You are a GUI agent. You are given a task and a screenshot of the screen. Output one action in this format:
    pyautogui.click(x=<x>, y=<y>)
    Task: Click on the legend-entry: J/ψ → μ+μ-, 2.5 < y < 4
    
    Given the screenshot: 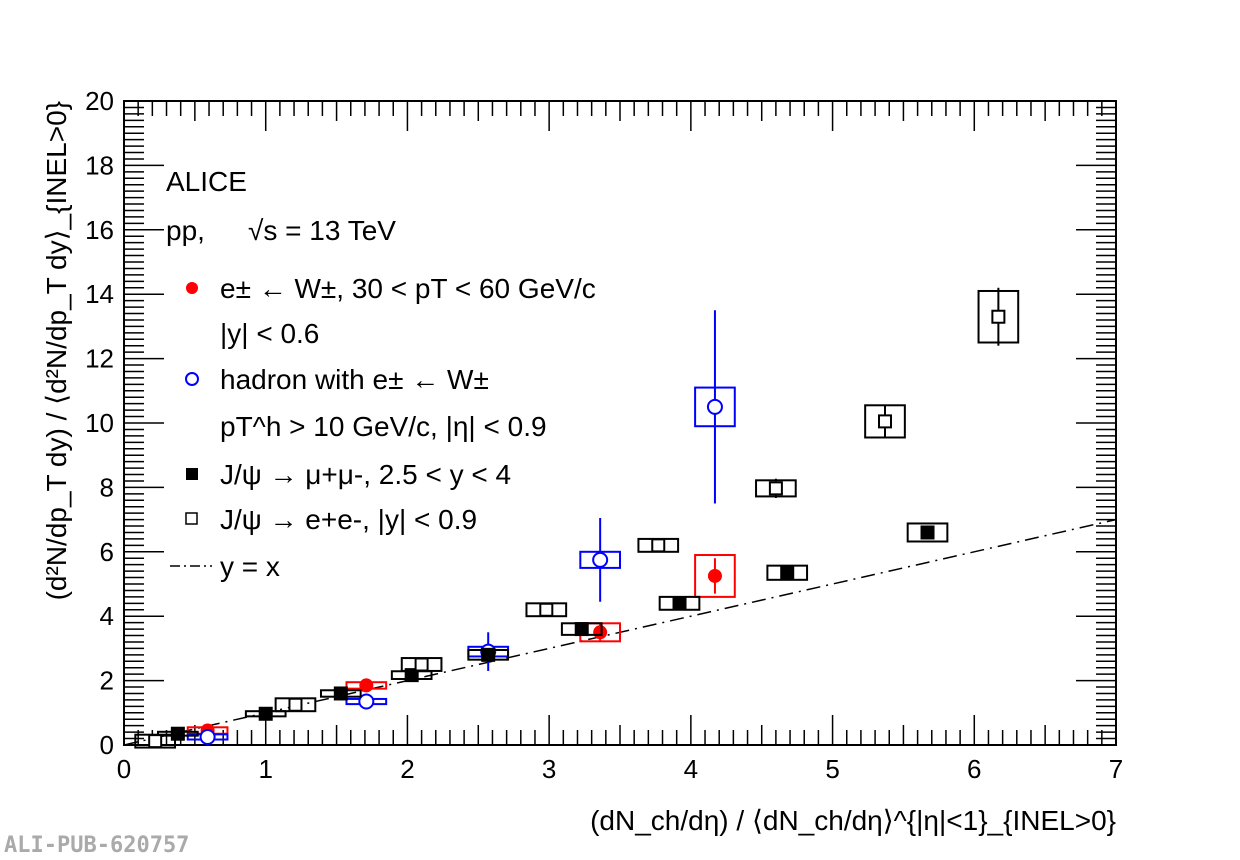 What is the action you would take?
    pyautogui.click(x=365, y=474)
    